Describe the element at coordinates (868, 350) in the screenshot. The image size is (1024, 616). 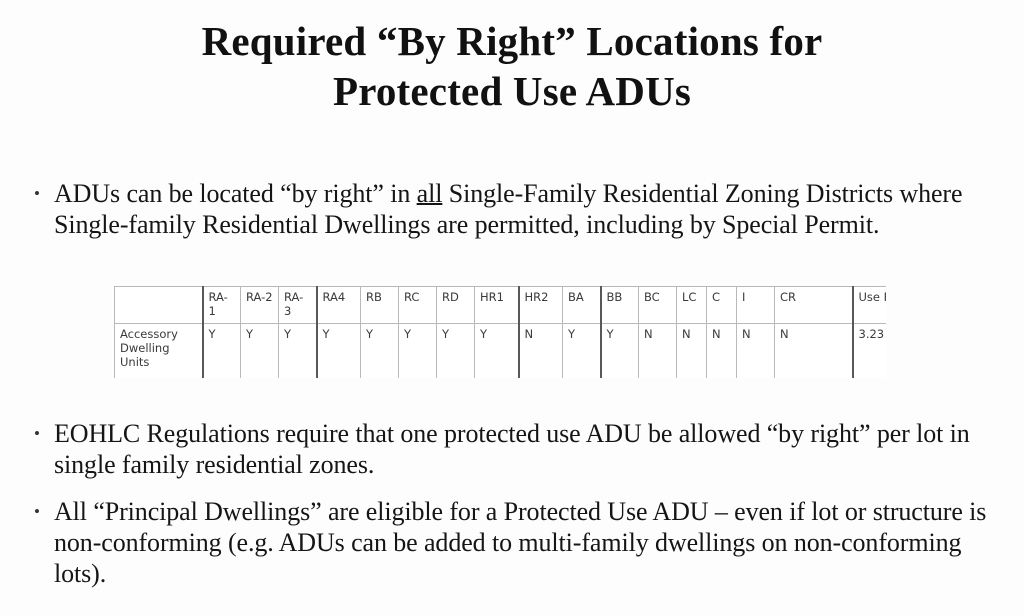
I see `zoning-cell-use-reference: 3.23 and` at that location.